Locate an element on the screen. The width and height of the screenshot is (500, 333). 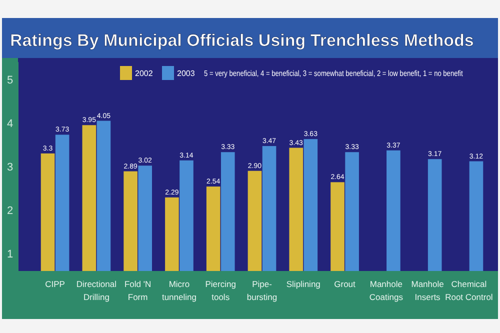
y-tick-label: 2 is located at coordinates (10, 211).